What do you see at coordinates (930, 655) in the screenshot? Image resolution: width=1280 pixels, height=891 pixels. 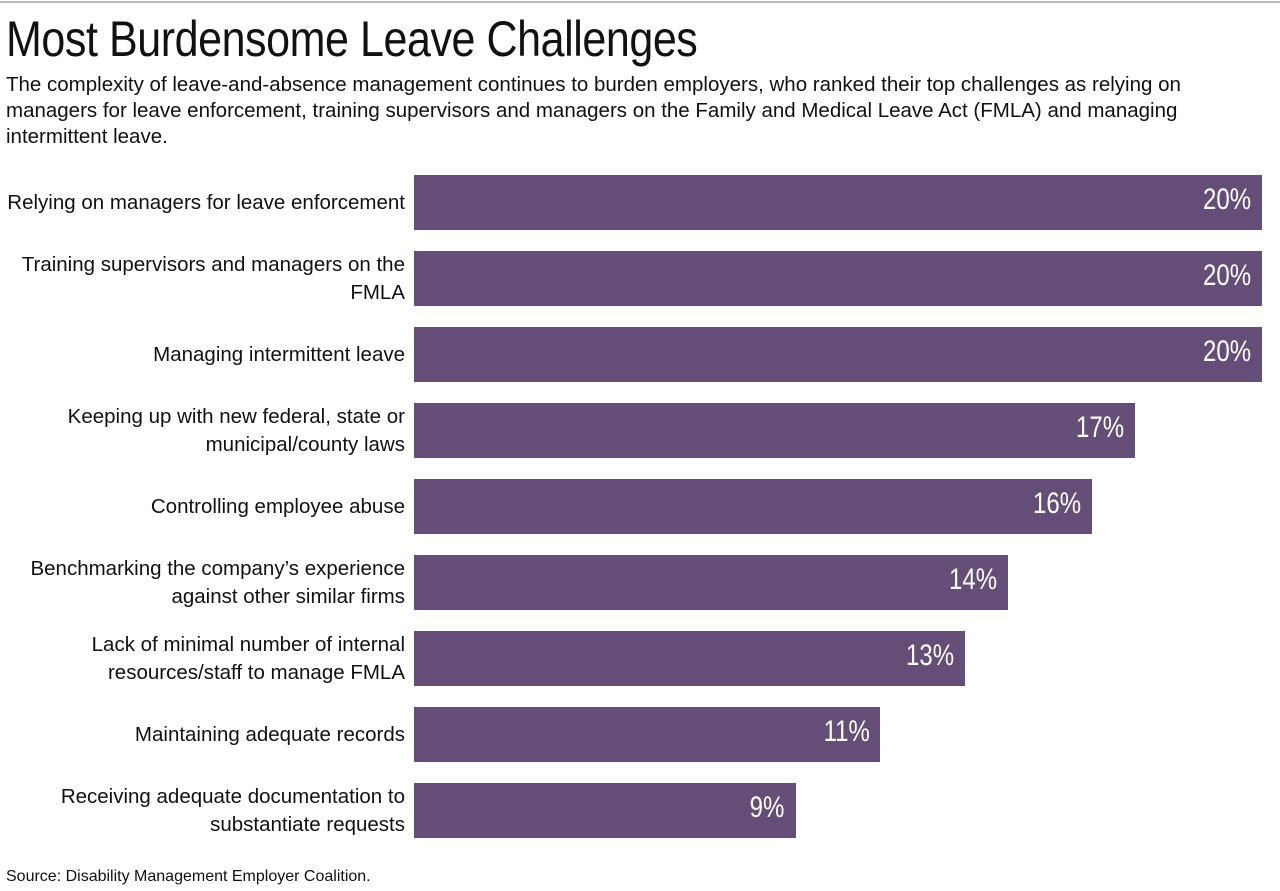 I see `data-label: 13%` at bounding box center [930, 655].